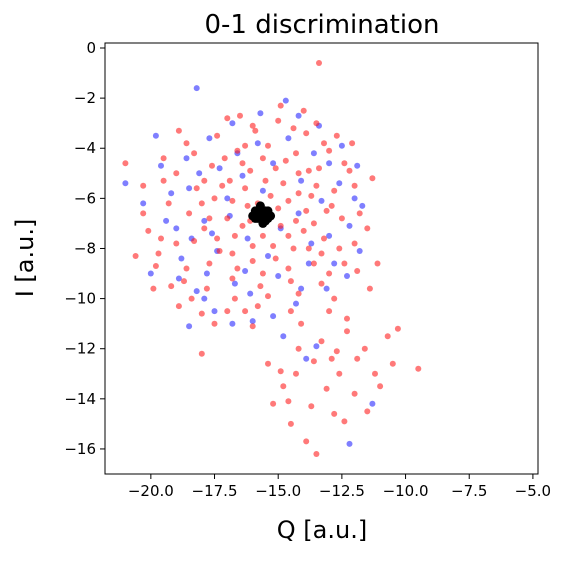  I want to click on y-tick-label: −2, so click(85, 98).